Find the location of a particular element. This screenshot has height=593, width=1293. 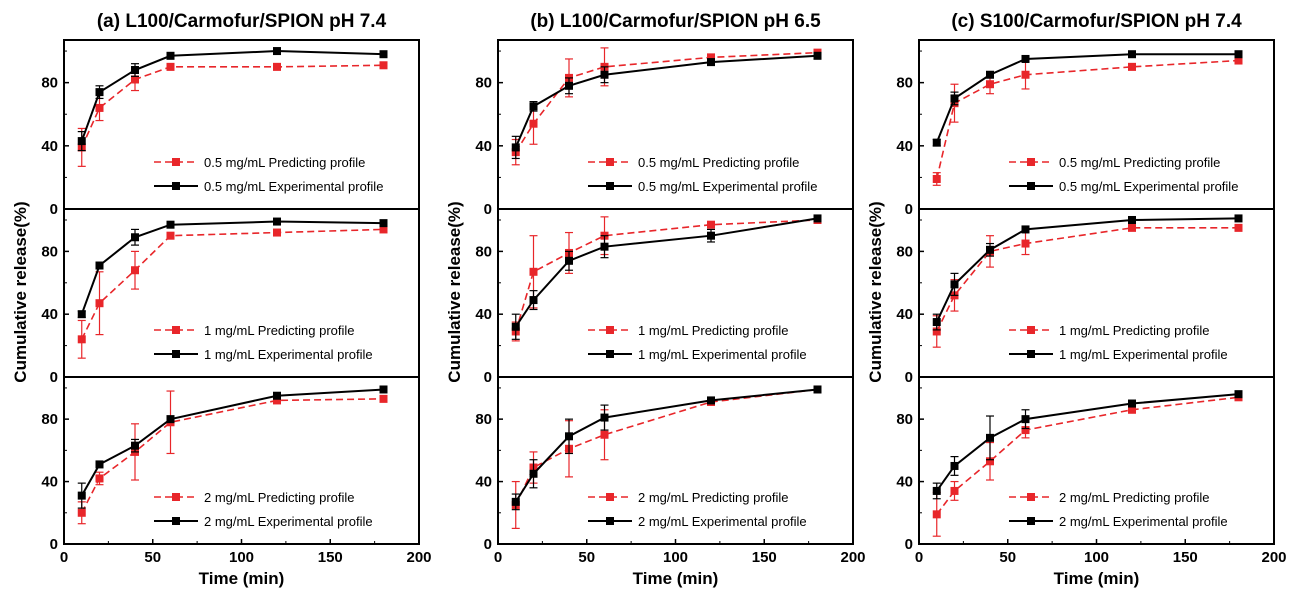

x-tick-label: 150 is located at coordinates (330, 557).